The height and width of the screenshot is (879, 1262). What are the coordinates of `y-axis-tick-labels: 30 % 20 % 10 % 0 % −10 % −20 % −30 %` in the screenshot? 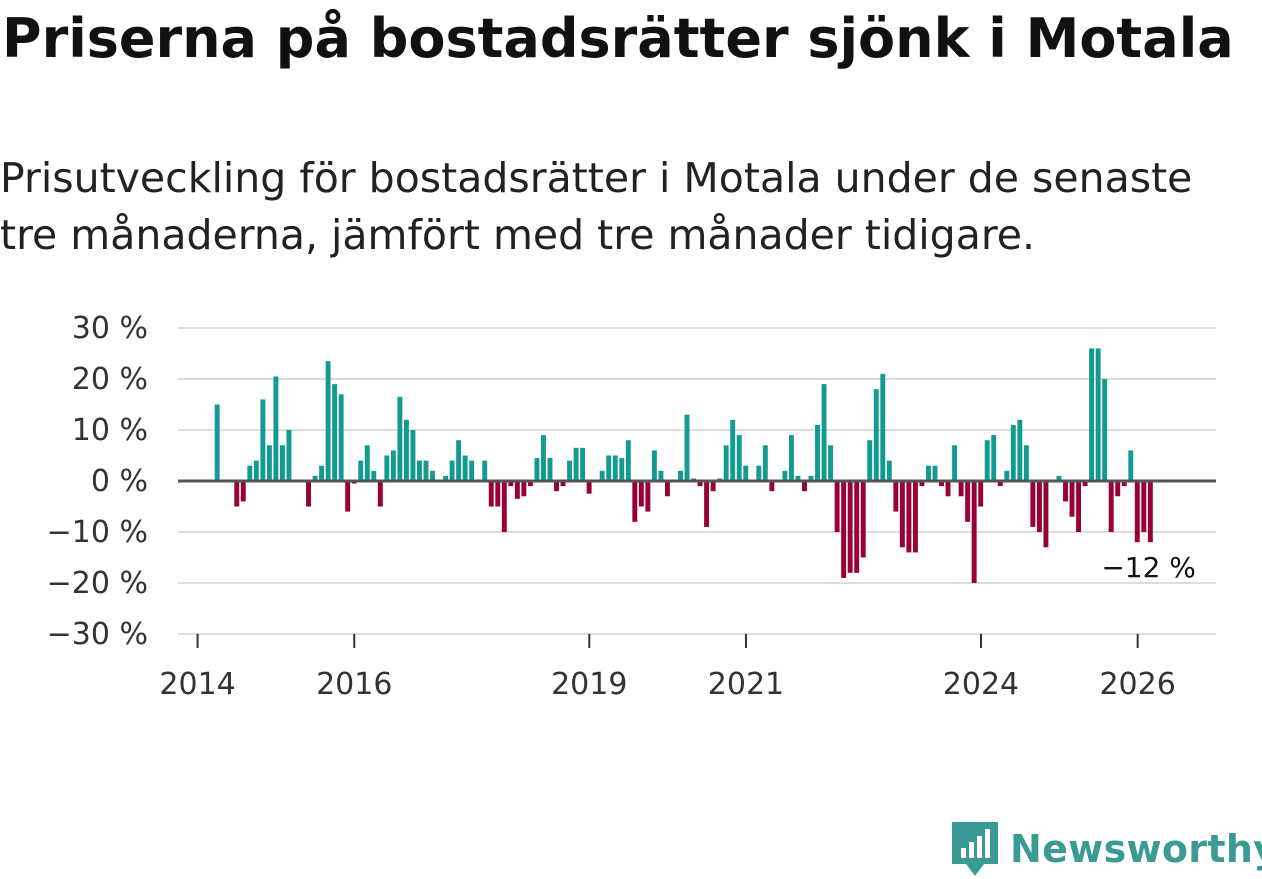 It's located at (97, 481).